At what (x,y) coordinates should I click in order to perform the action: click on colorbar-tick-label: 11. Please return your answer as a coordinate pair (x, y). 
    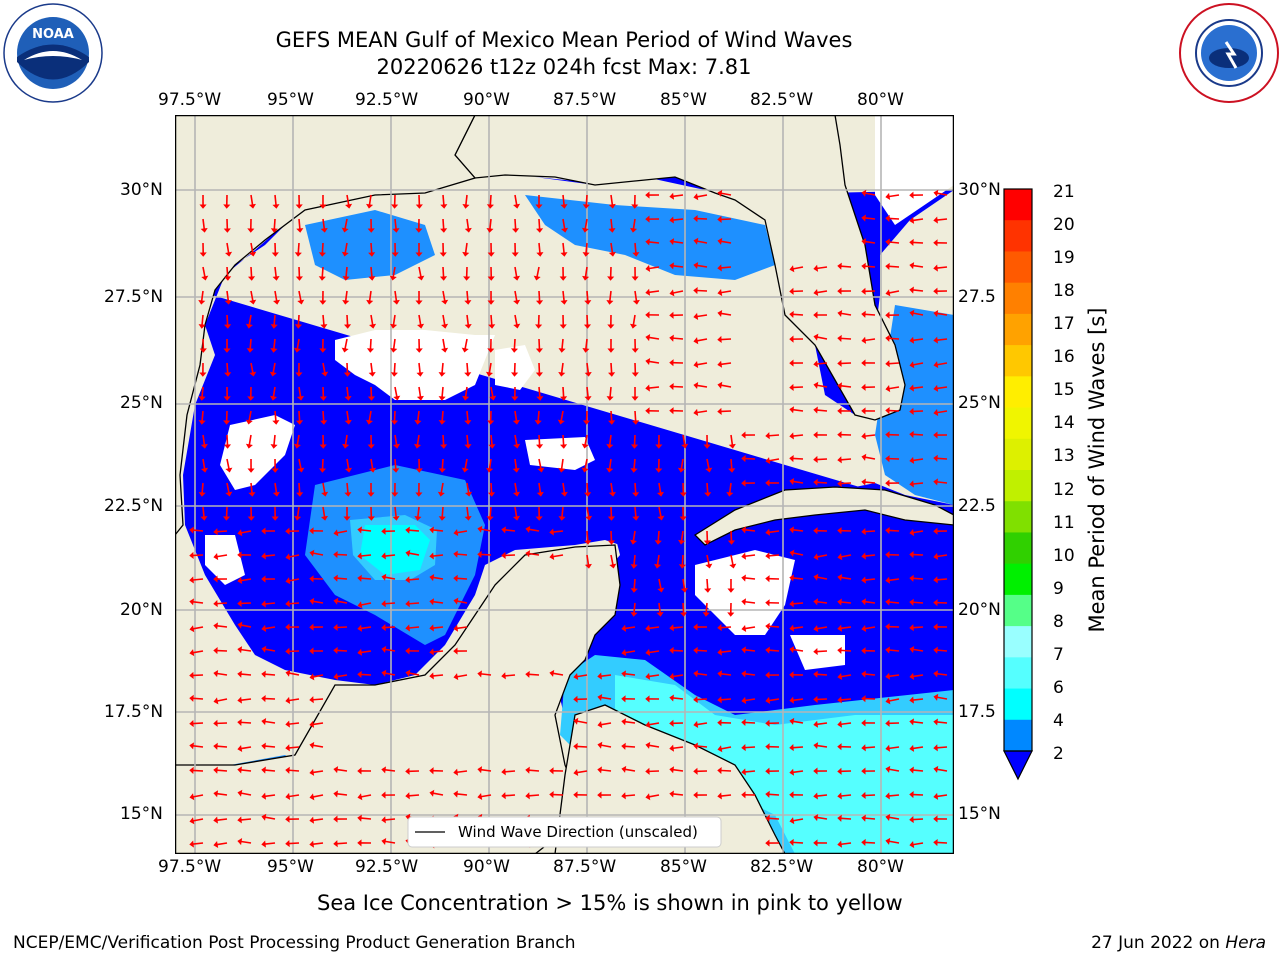
    Looking at the image, I should click on (1064, 522).